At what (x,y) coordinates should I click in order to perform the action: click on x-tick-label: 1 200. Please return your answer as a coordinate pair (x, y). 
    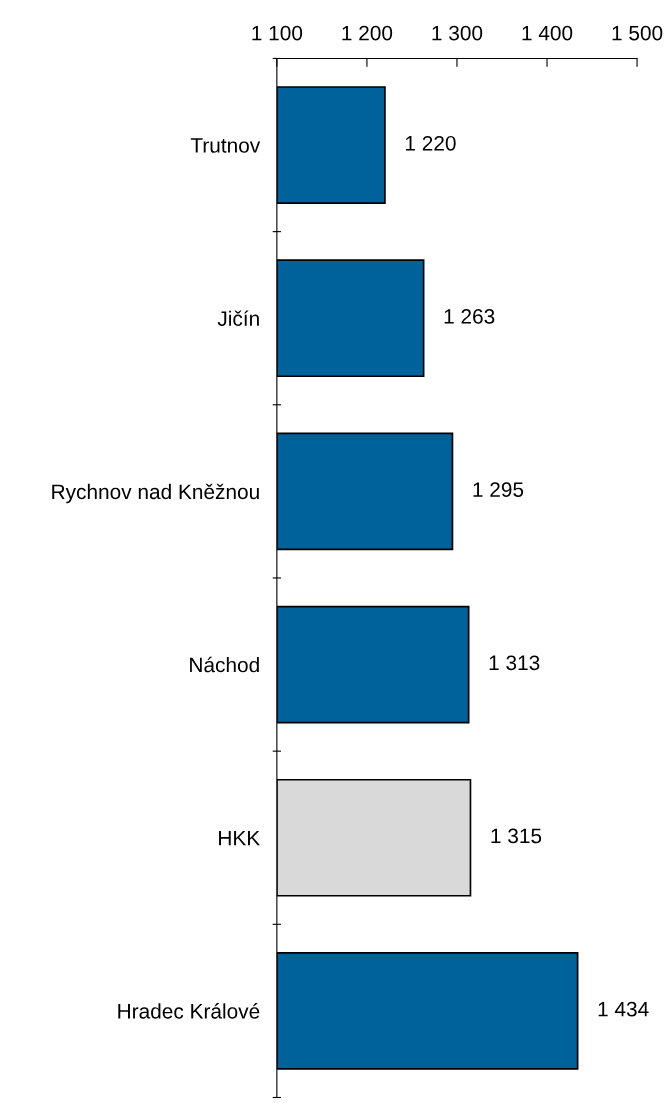
    Looking at the image, I should click on (367, 33).